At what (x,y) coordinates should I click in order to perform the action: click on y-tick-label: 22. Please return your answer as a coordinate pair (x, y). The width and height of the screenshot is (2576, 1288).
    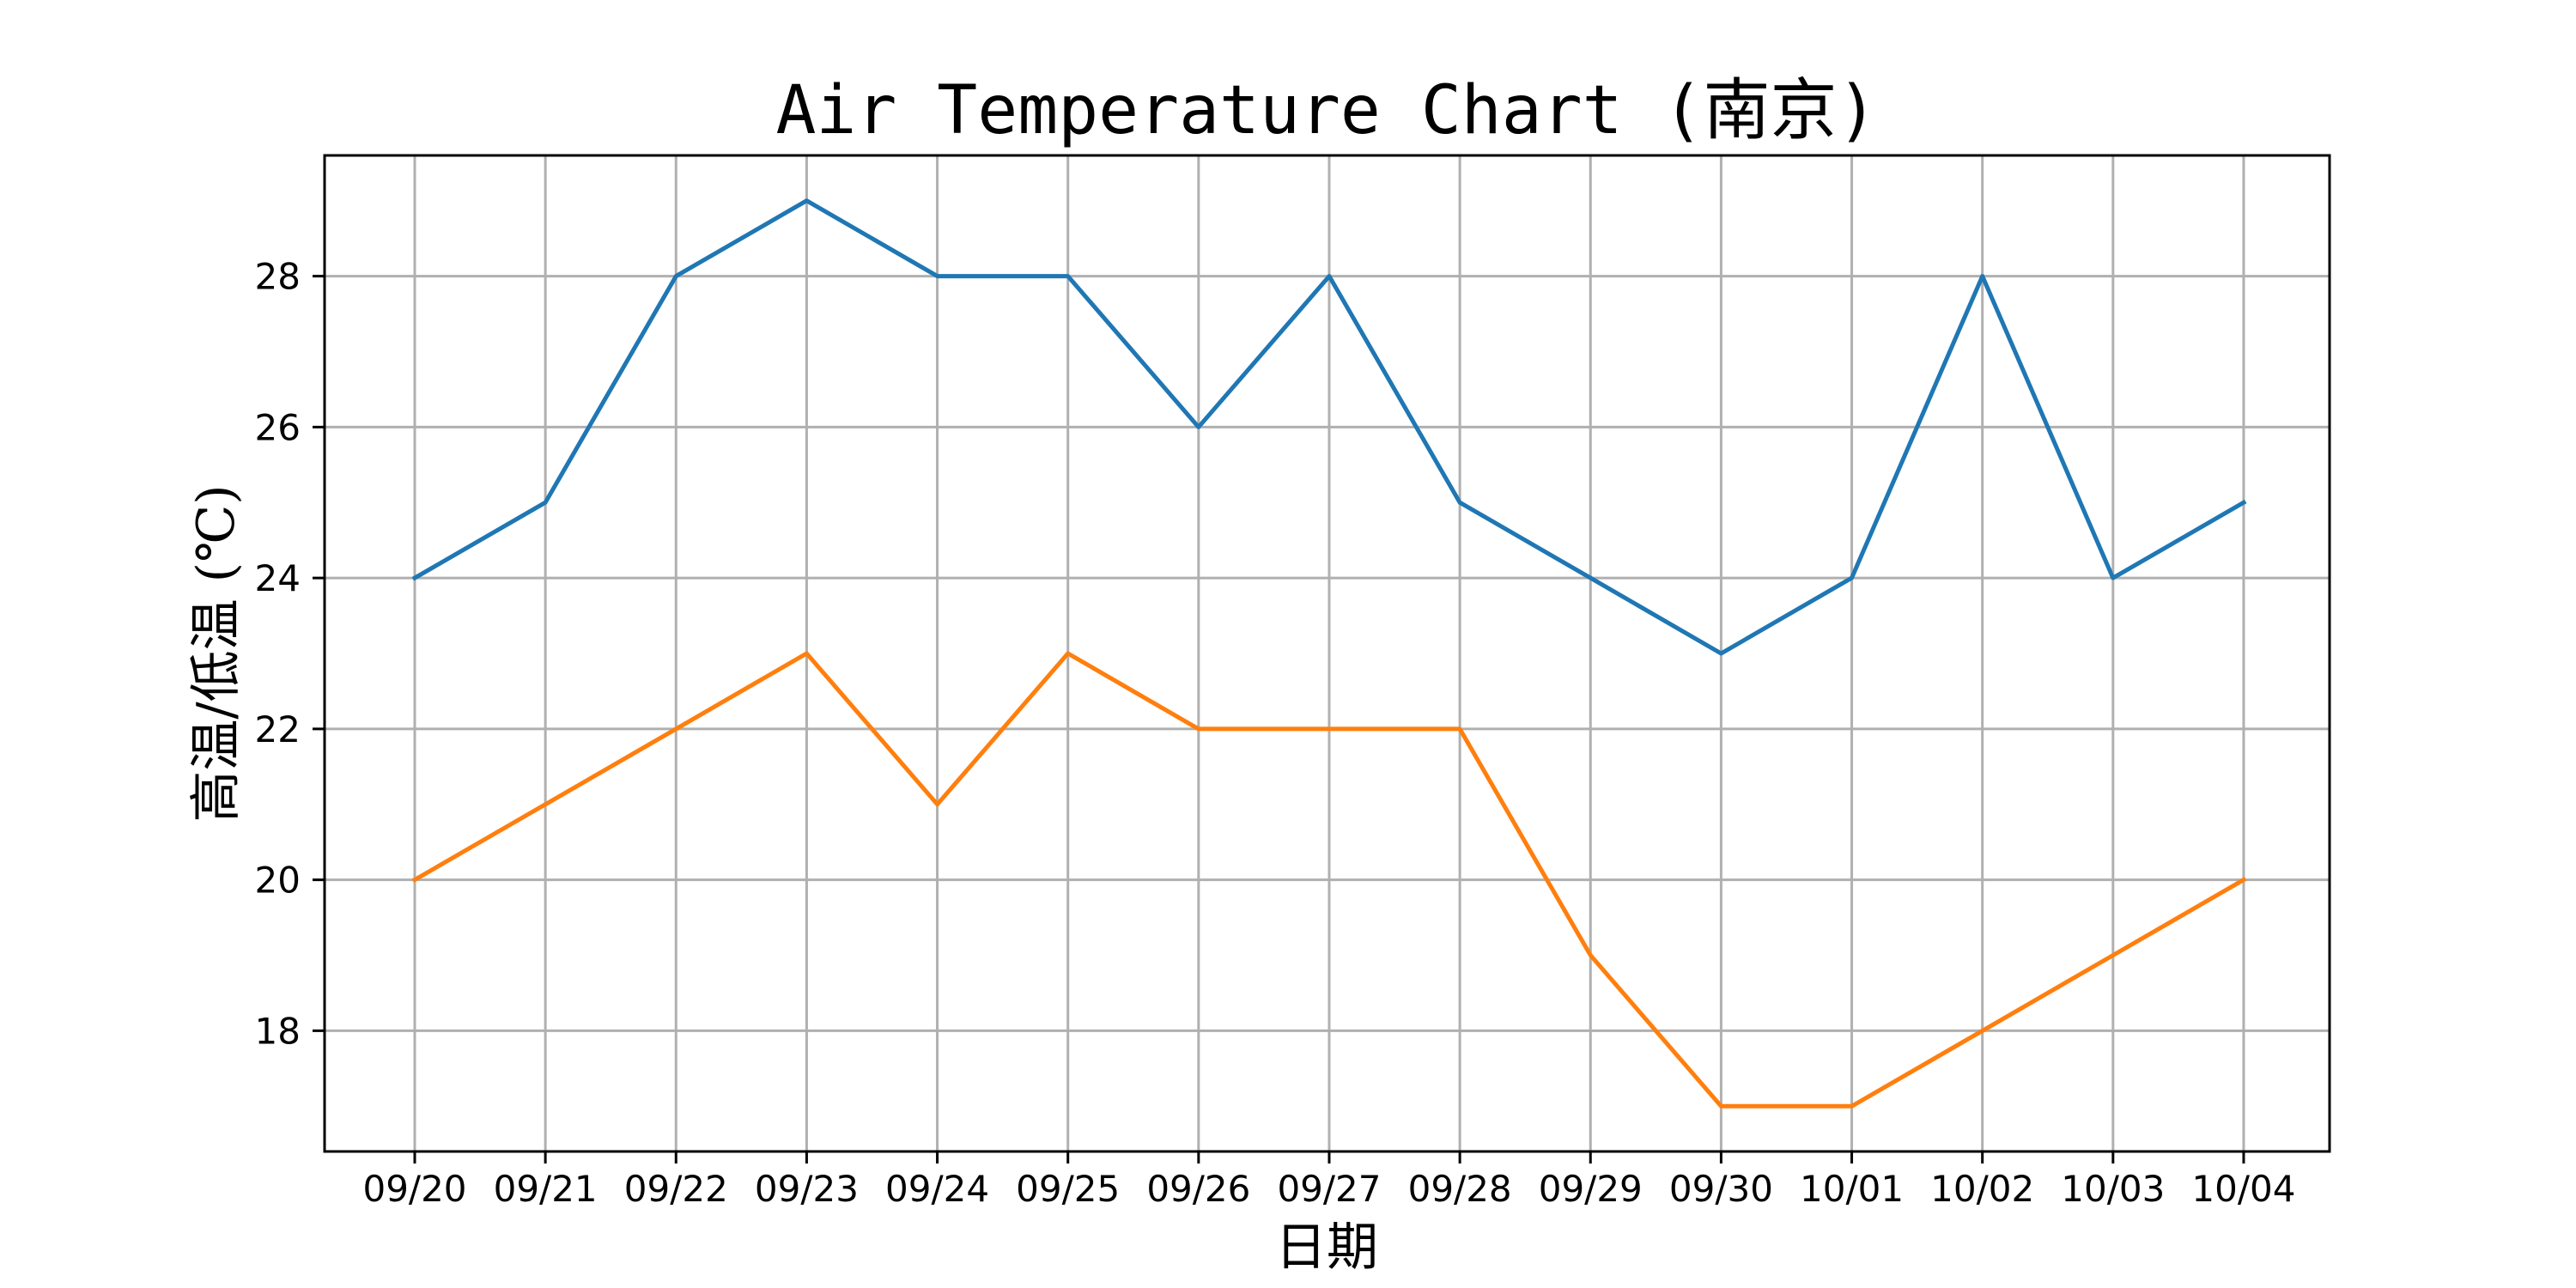
    Looking at the image, I should click on (278, 729).